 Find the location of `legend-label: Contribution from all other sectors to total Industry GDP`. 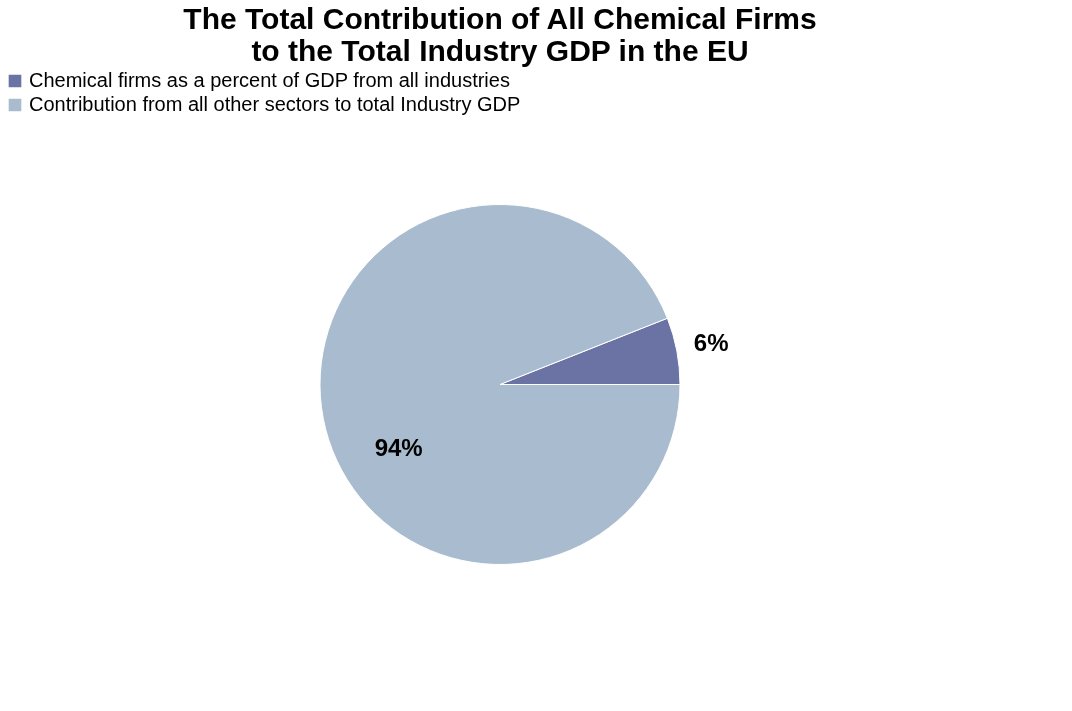

legend-label: Contribution from all other sectors to total Industry GDP is located at coordinates (275, 104).